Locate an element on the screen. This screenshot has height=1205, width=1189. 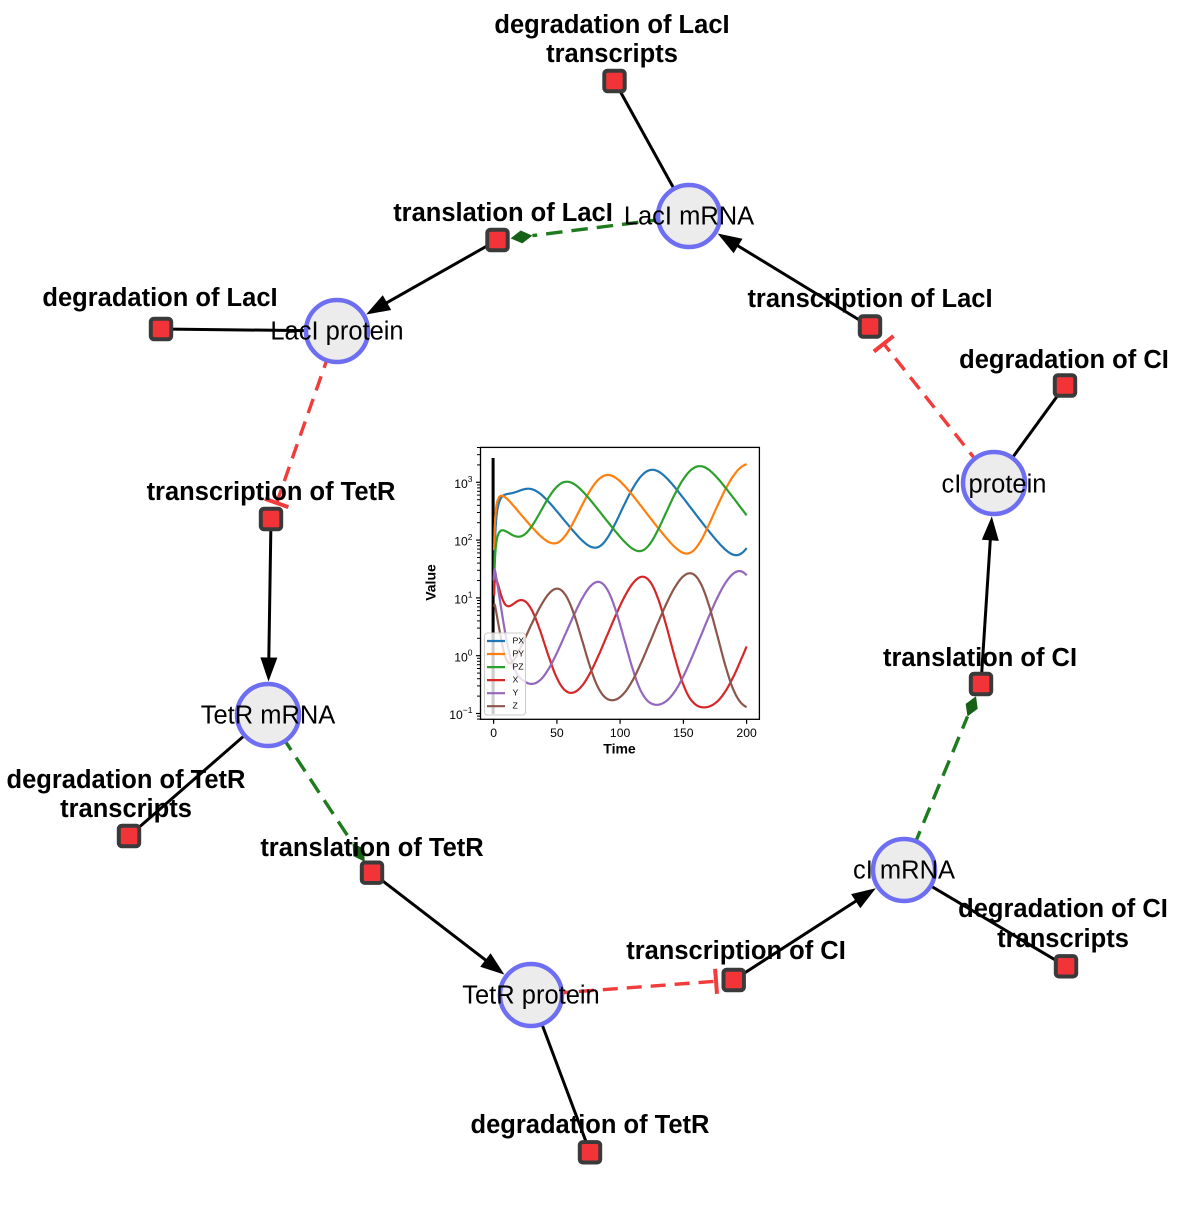
svg-text: Z is located at coordinates (516, 706).